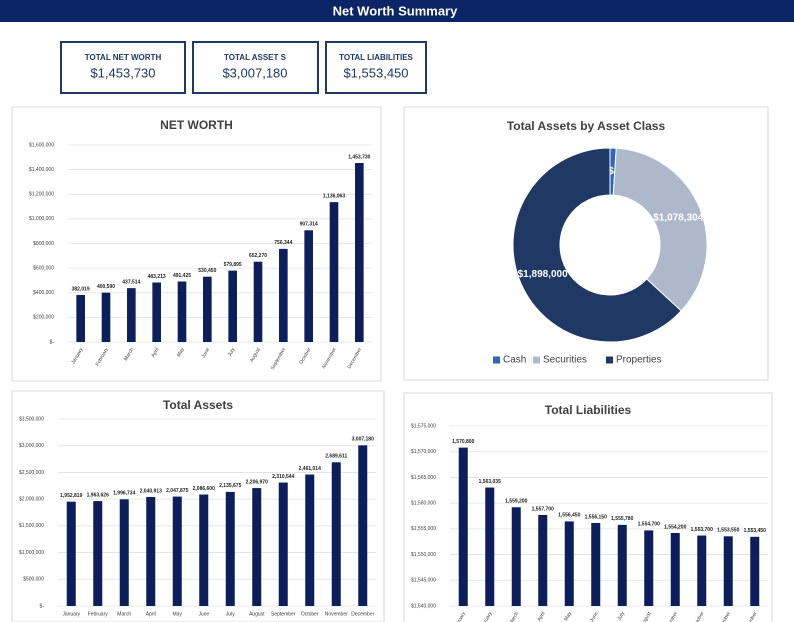 Image resolution: width=794 pixels, height=622 pixels. What do you see at coordinates (41, 195) in the screenshot?
I see `y-tick-label: $1,200,000` at bounding box center [41, 195].